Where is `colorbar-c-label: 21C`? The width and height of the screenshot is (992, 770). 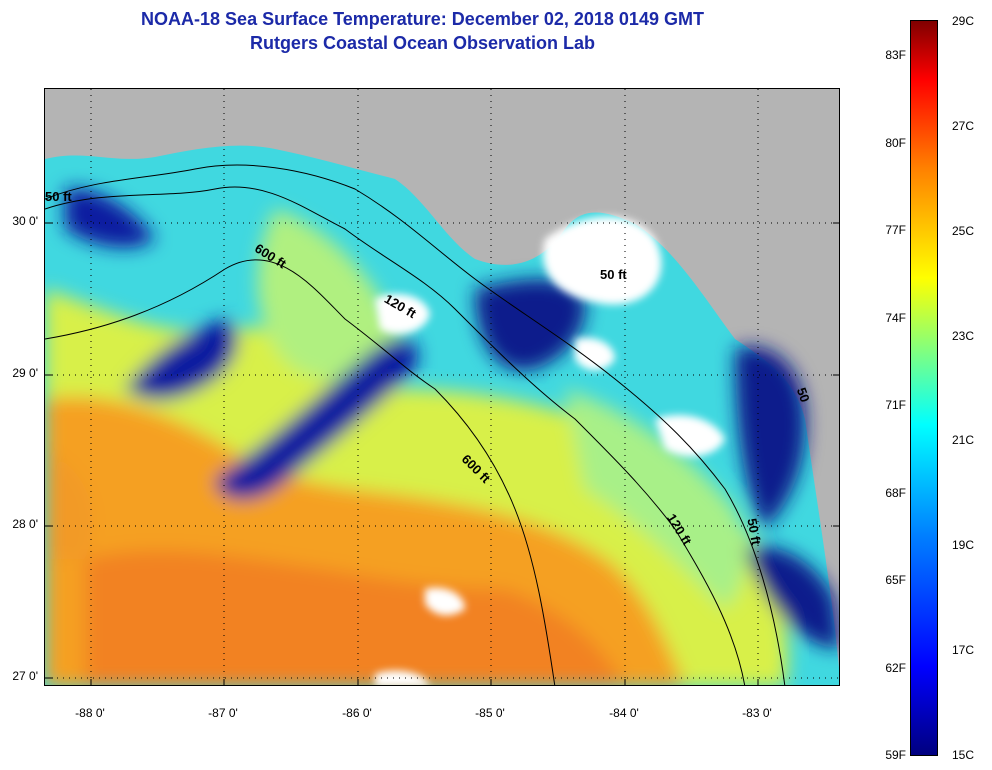
colorbar-c-label: 21C is located at coordinates (963, 440).